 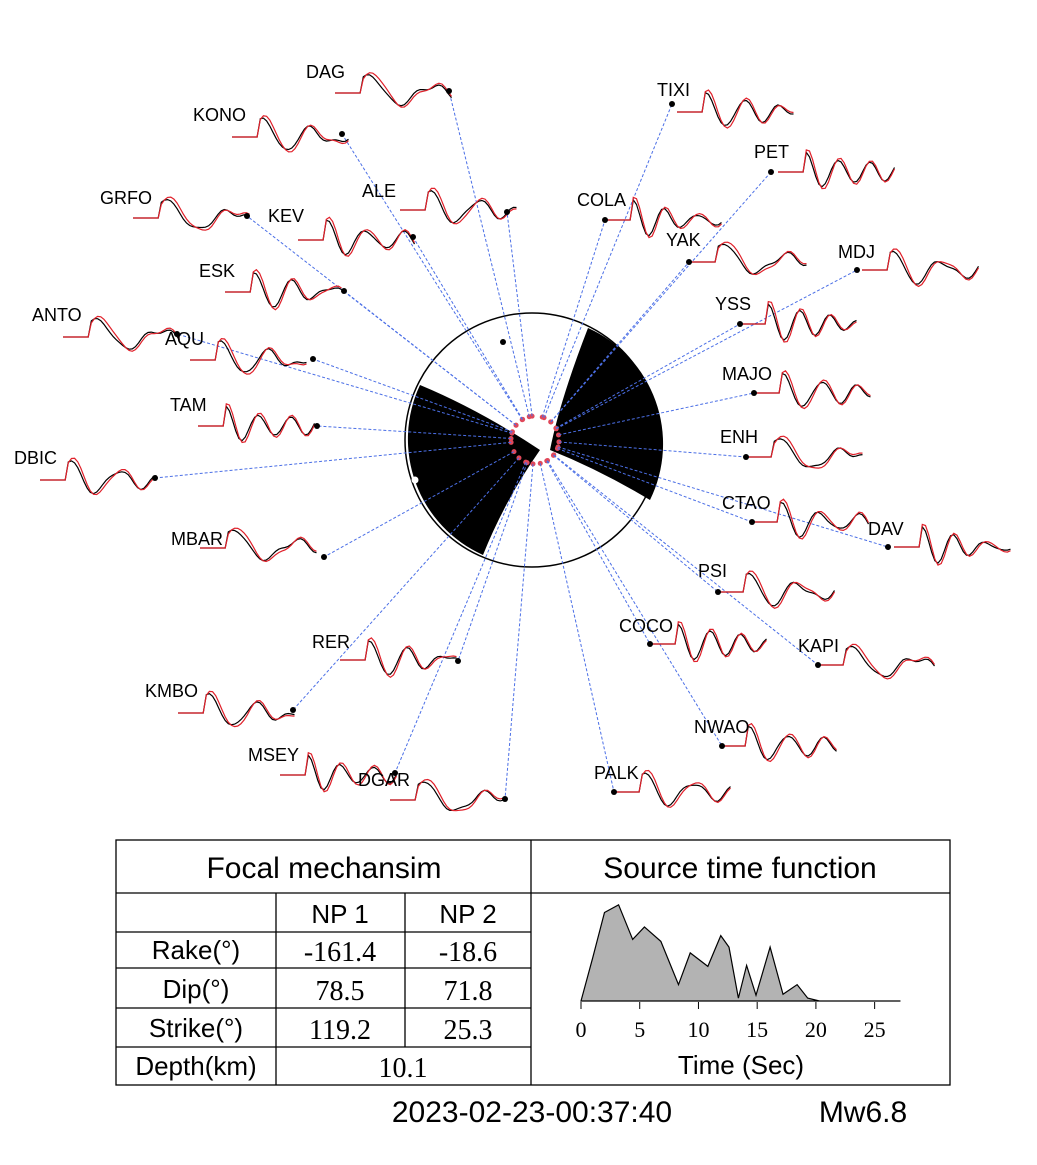 What do you see at coordinates (721, 727) in the screenshot?
I see `station-label: NWAO` at bounding box center [721, 727].